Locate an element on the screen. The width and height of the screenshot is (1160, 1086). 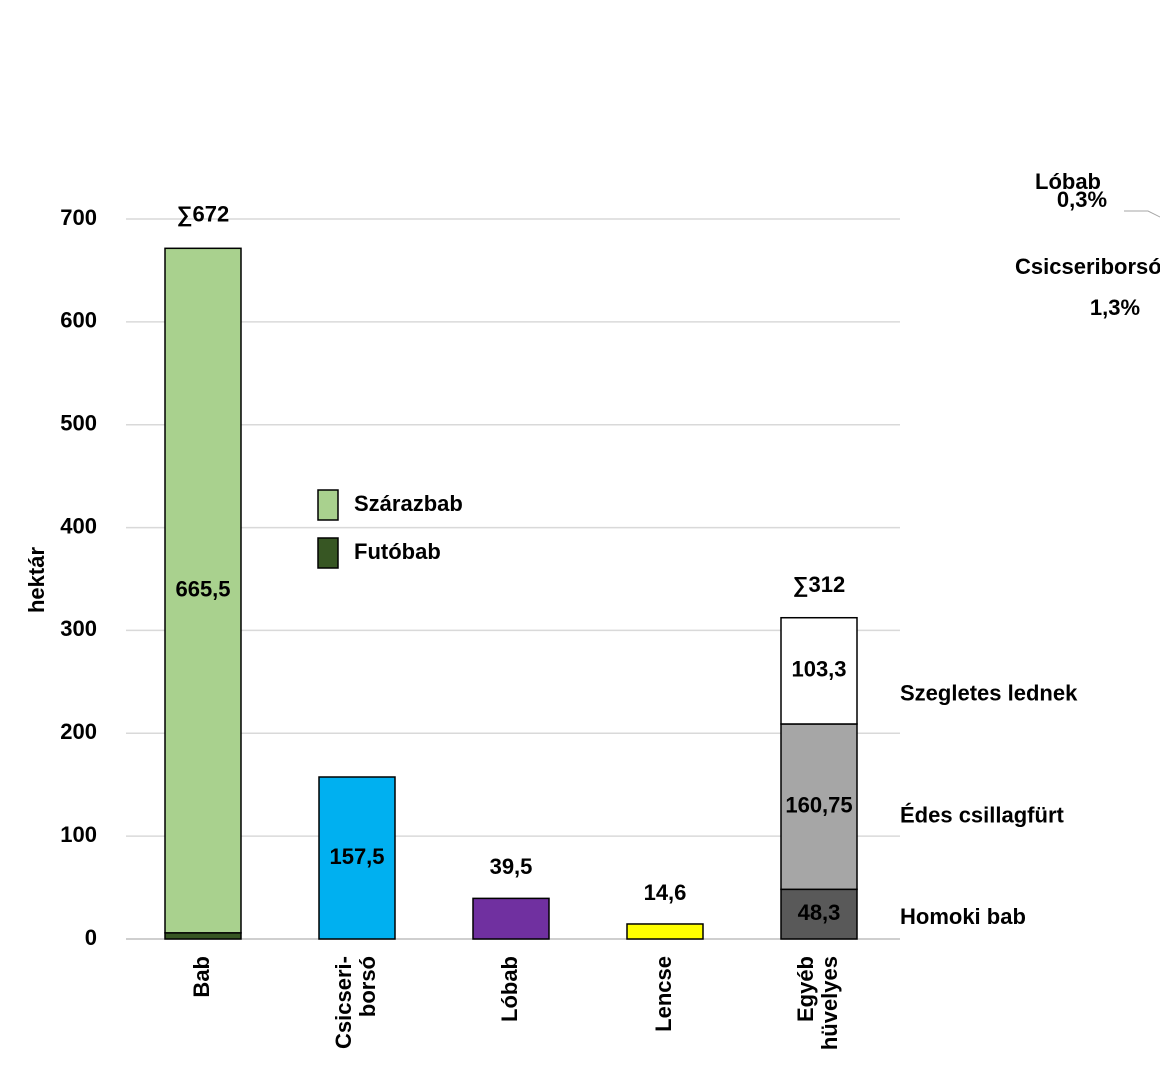
pie-label: Lóbab is located at coordinates (1068, 181).